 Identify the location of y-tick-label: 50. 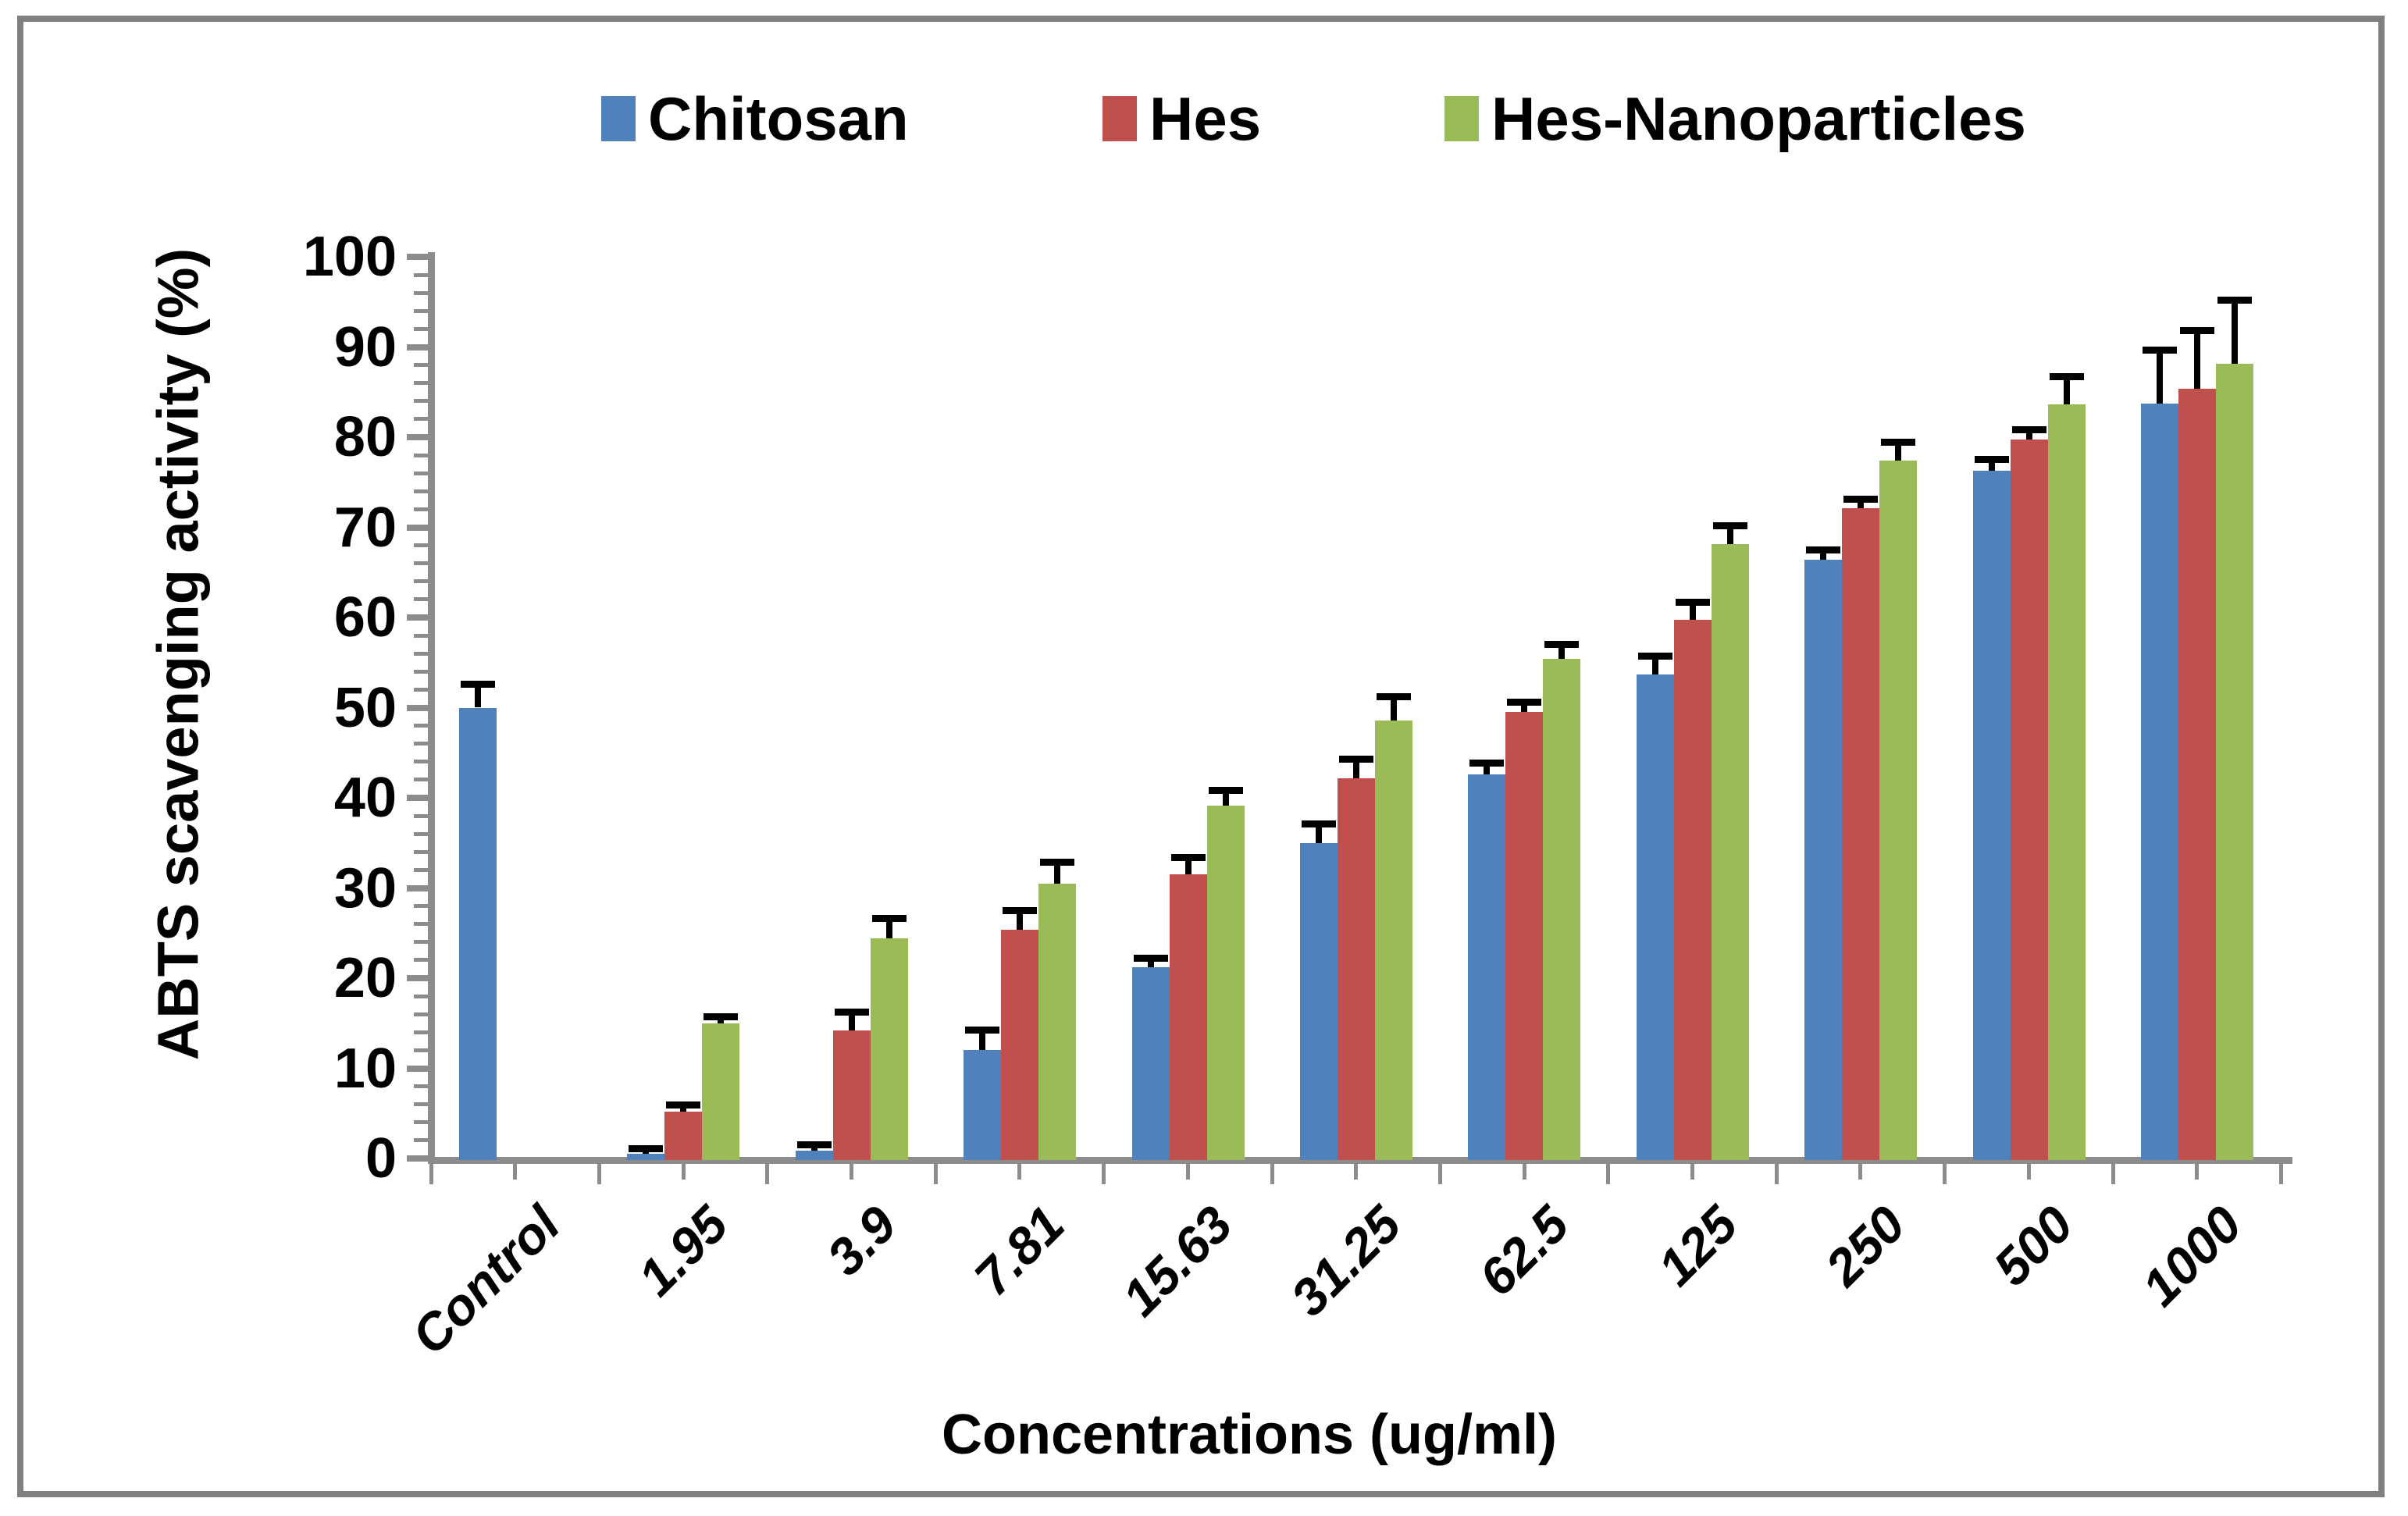
(365, 707).